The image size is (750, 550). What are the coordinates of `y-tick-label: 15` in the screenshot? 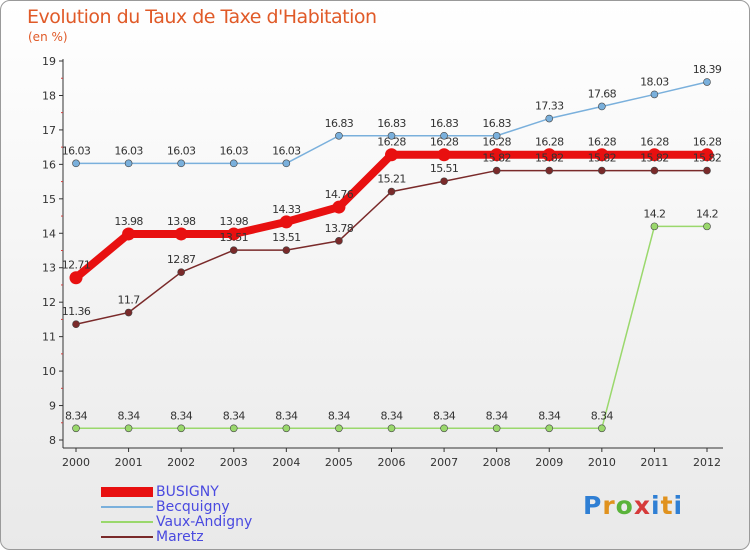 It's located at (49, 199).